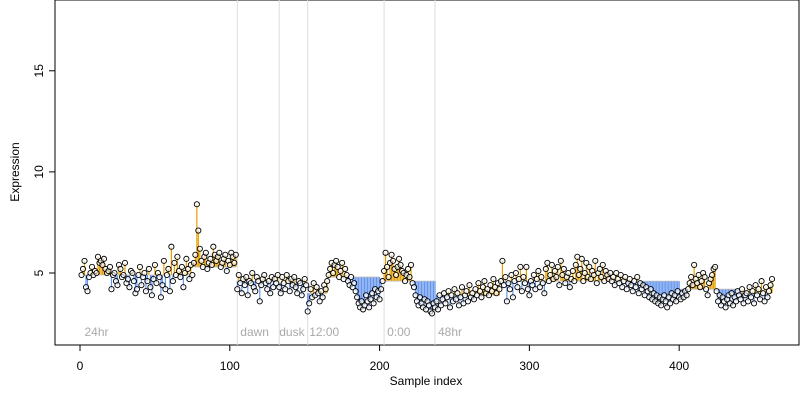 Image resolution: width=800 pixels, height=400 pixels. I want to click on annotation: 48hr, so click(450, 332).